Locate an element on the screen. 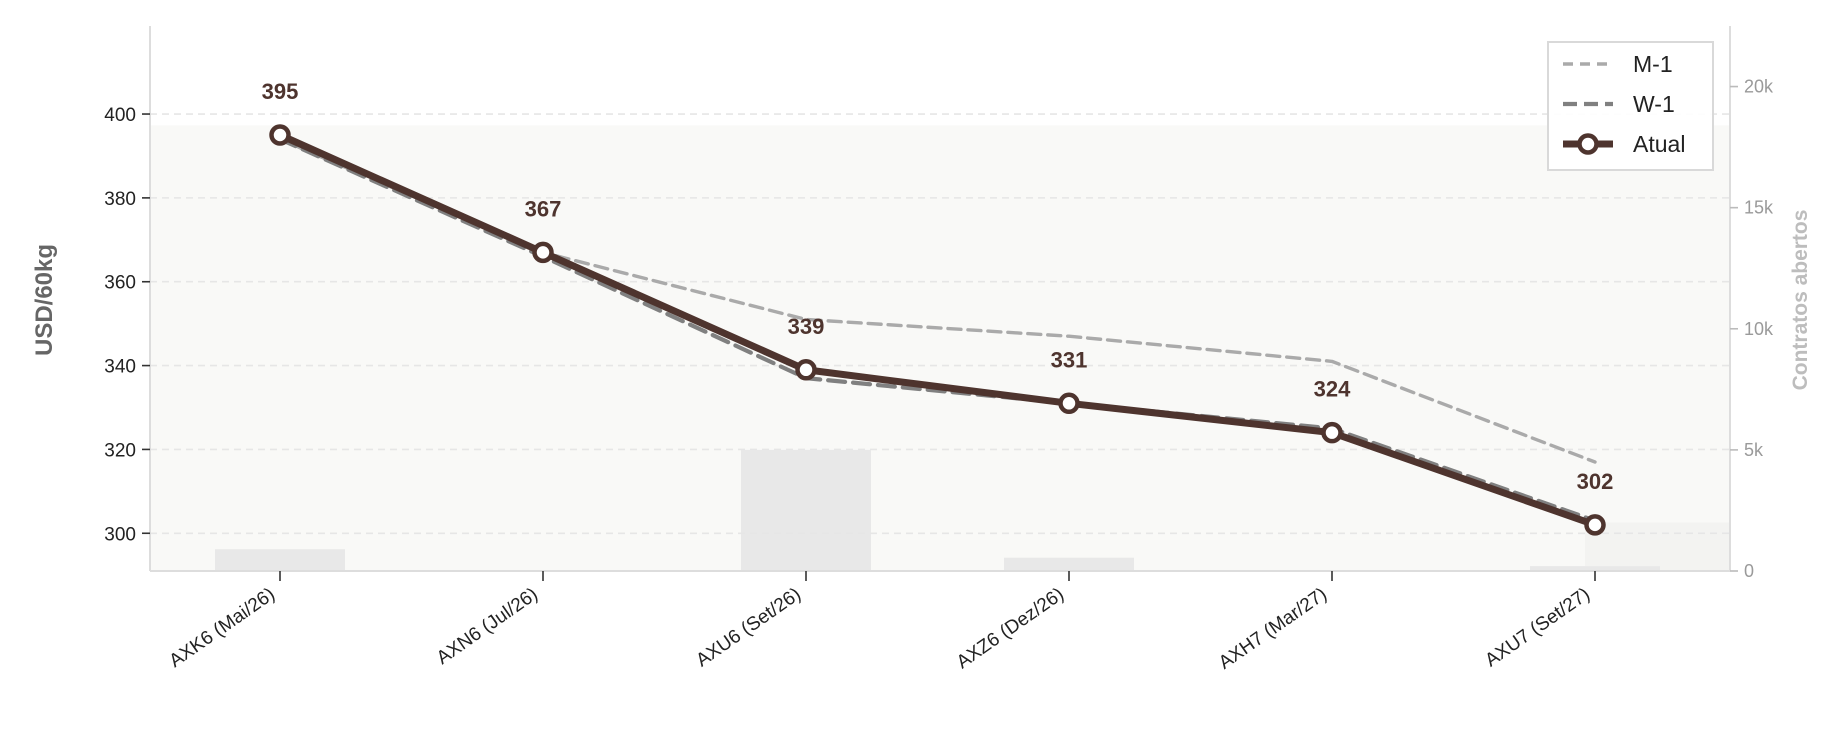  legend-marker-atual is located at coordinates (1588, 144).